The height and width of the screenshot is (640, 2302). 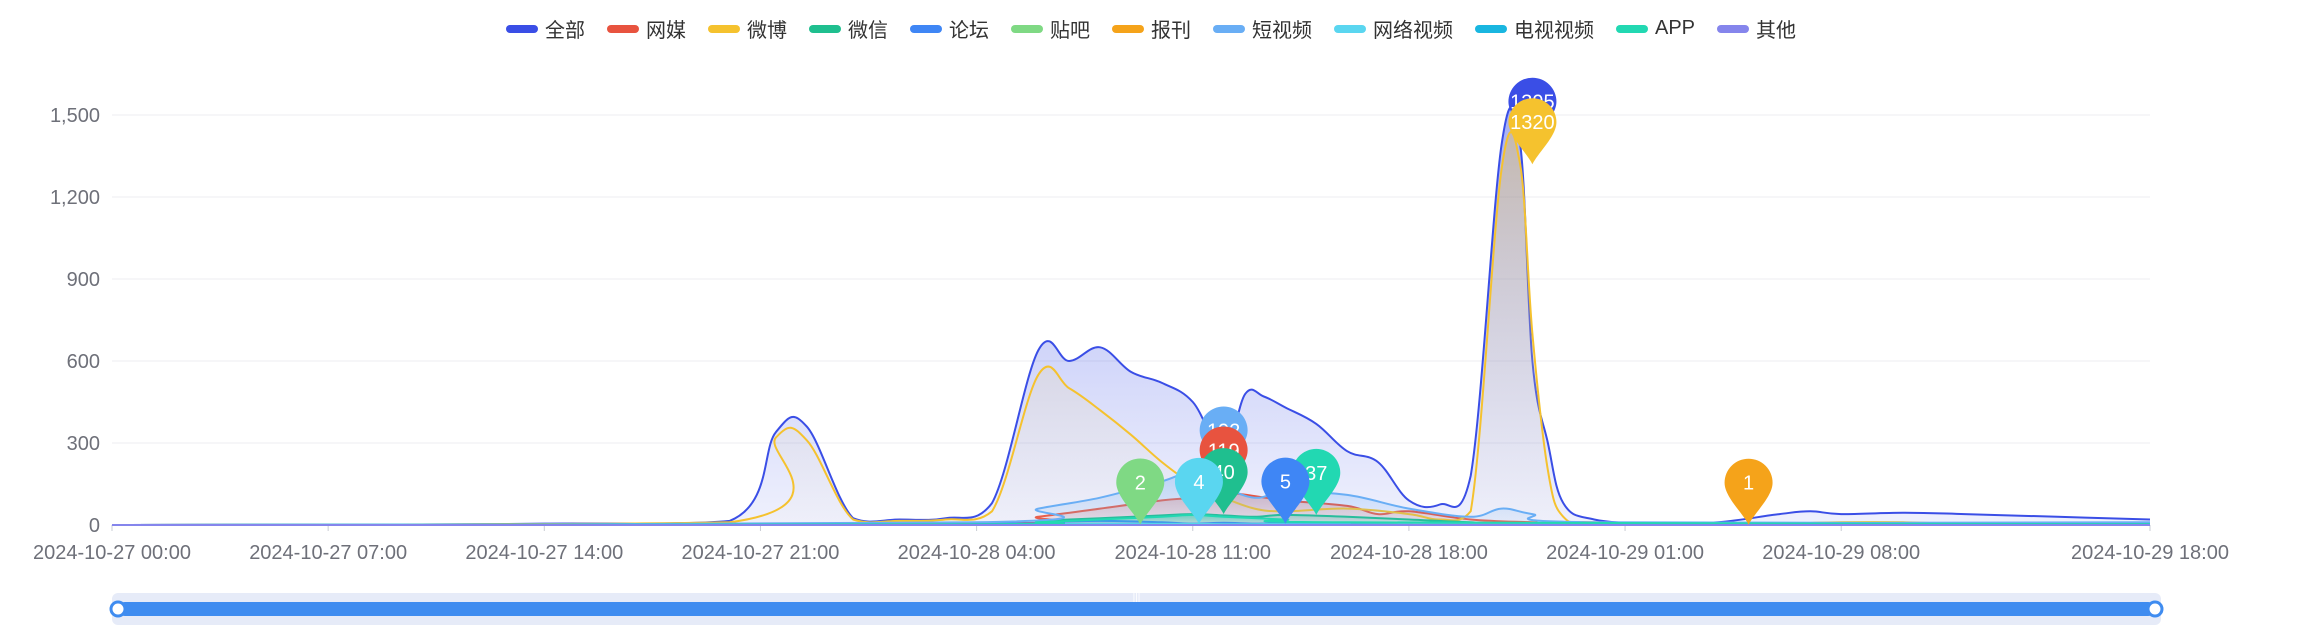 What do you see at coordinates (760, 553) in the screenshot?
I see `x-tick-label: 2024-10-27 21:00` at bounding box center [760, 553].